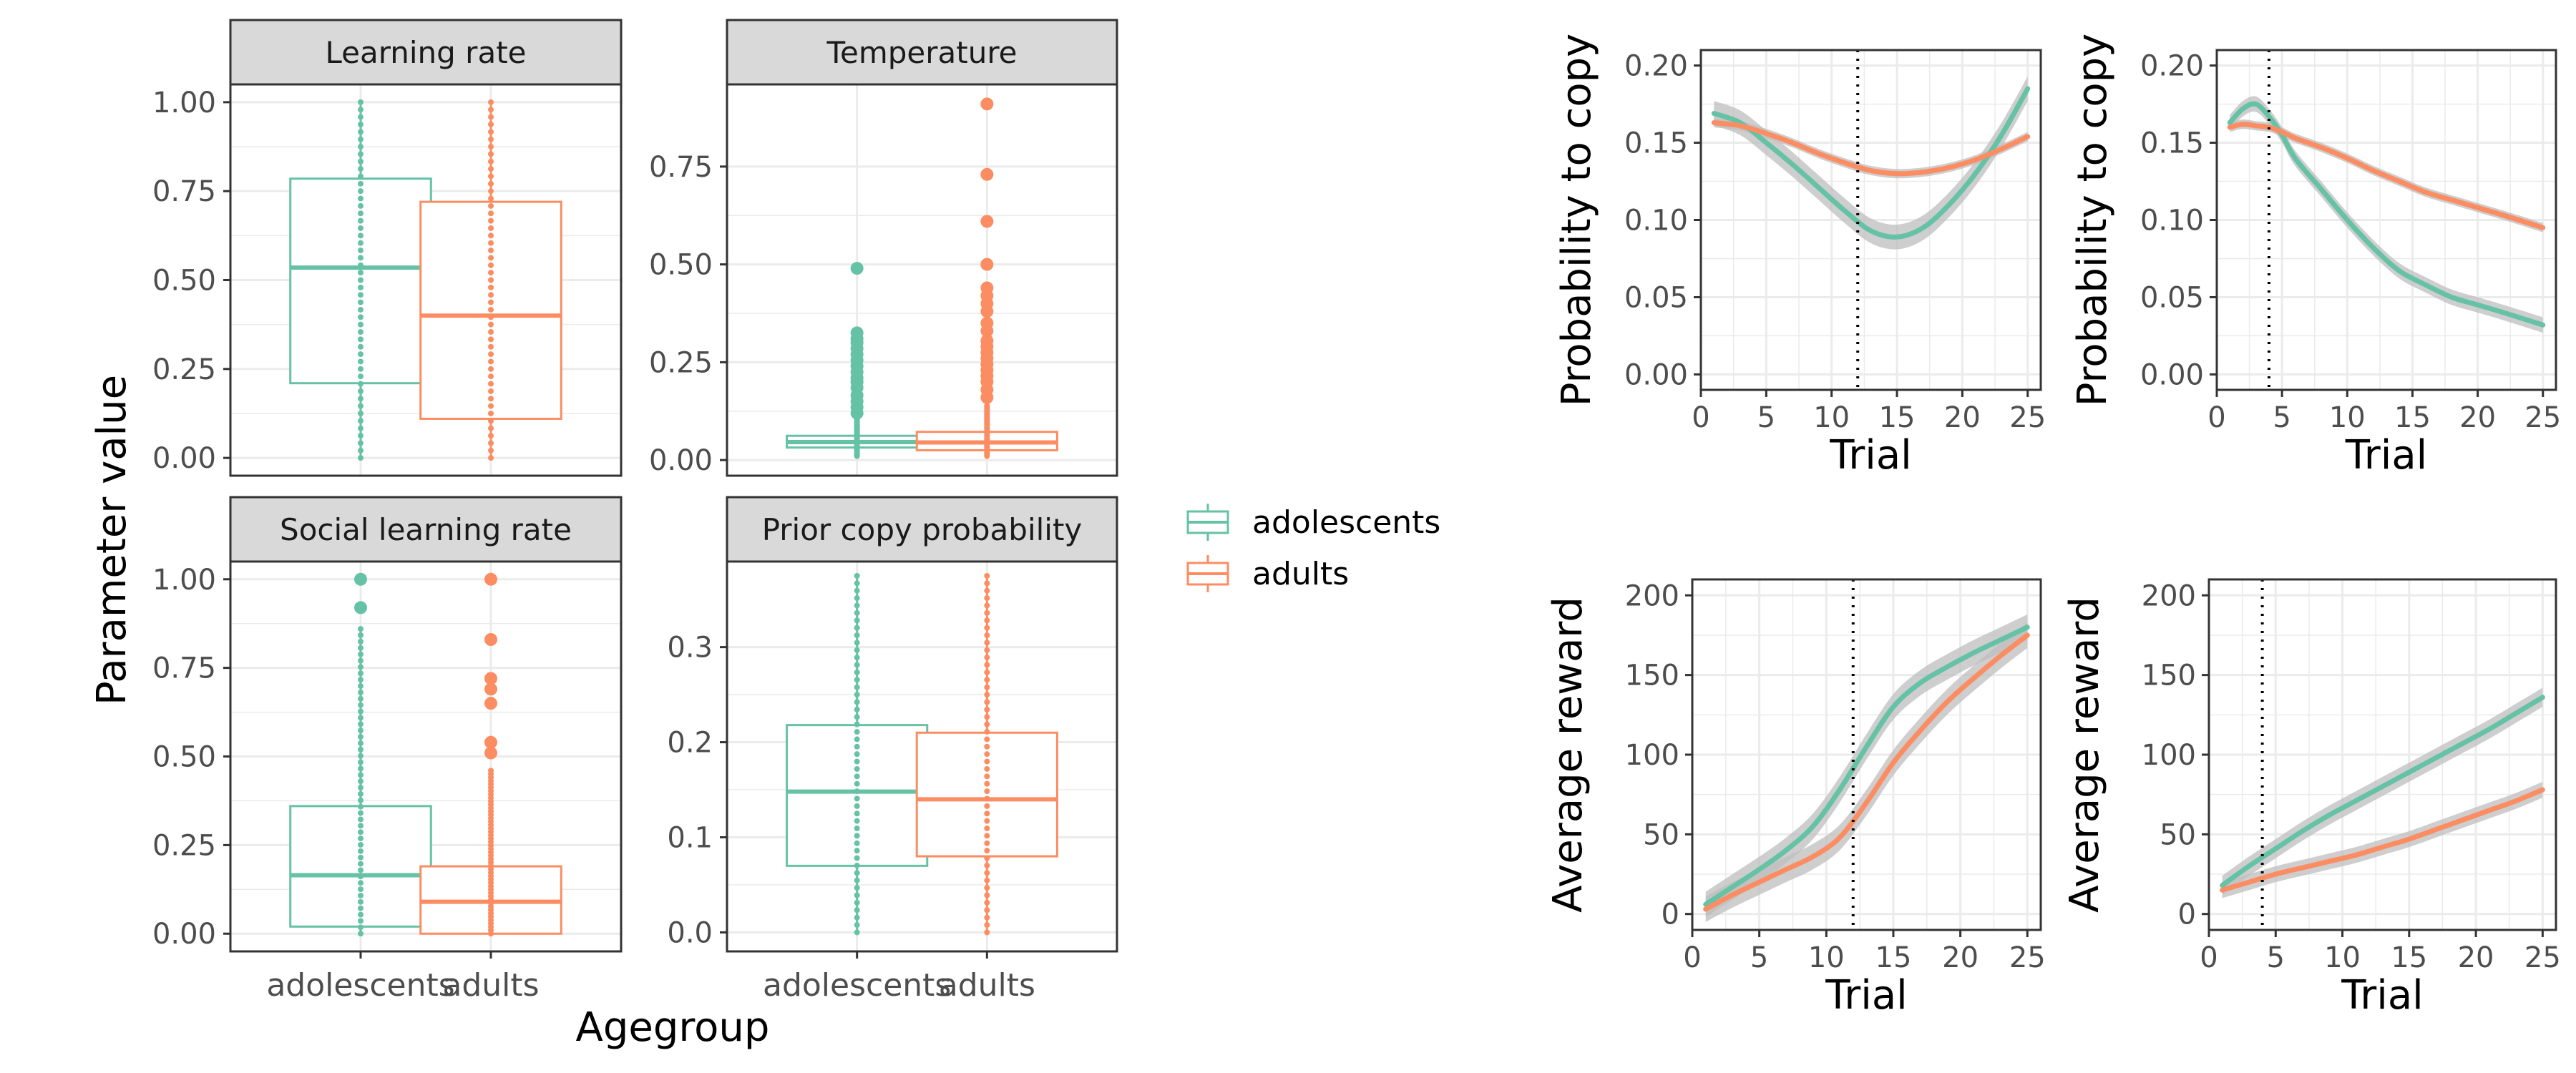 The image size is (2576, 1073). I want to click on legend-label: adults, so click(1300, 574).